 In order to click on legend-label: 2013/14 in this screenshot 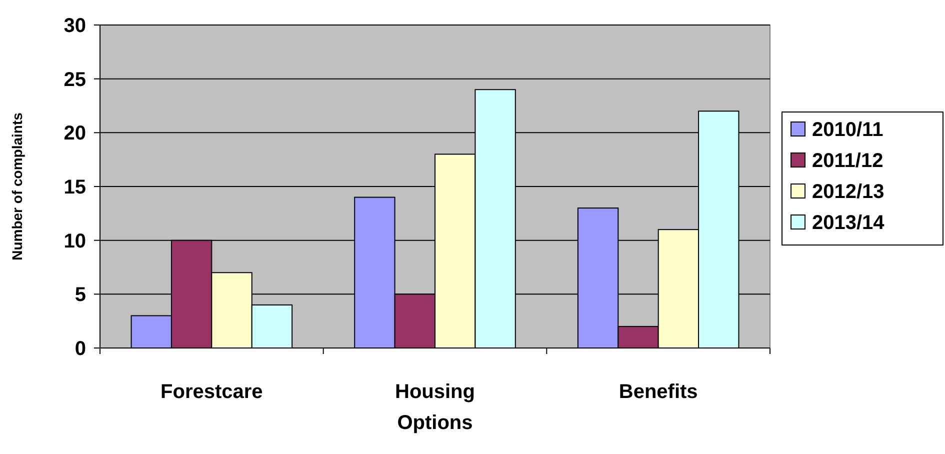, I will do `click(849, 223)`.